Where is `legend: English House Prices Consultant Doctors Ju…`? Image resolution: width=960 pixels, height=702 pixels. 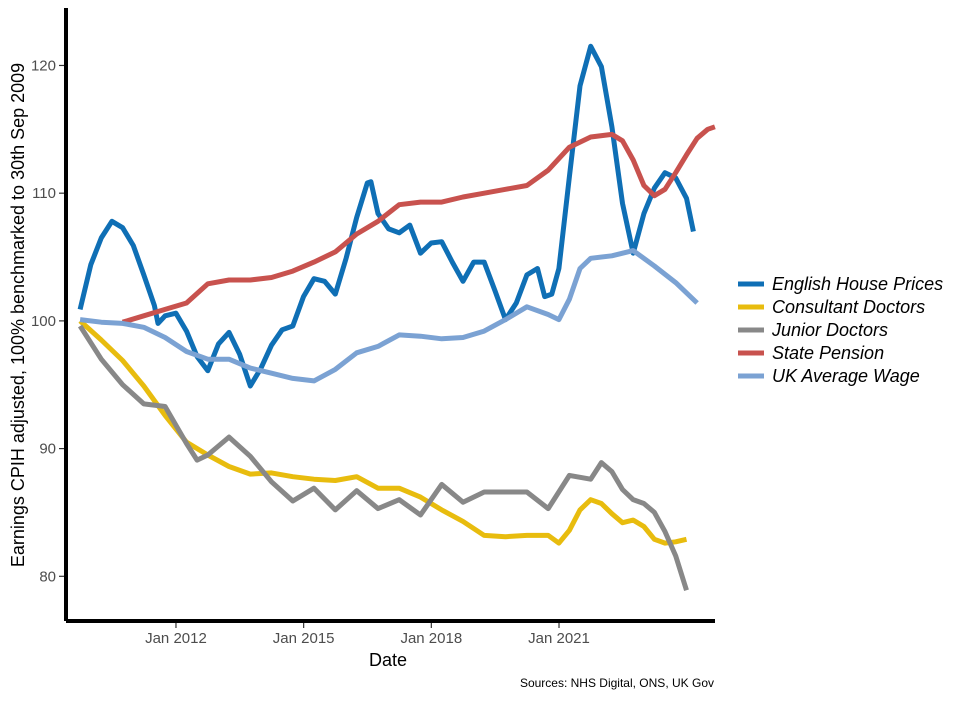
legend: English House Prices Consultant Doctors Ju… is located at coordinates (840, 330).